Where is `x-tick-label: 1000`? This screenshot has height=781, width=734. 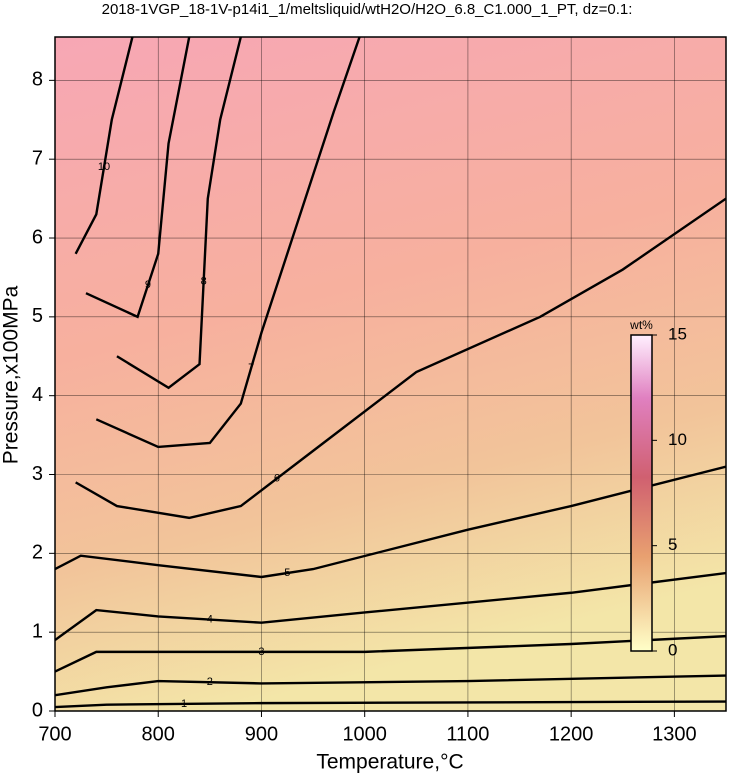 x-tick-label: 1000 is located at coordinates (364, 734).